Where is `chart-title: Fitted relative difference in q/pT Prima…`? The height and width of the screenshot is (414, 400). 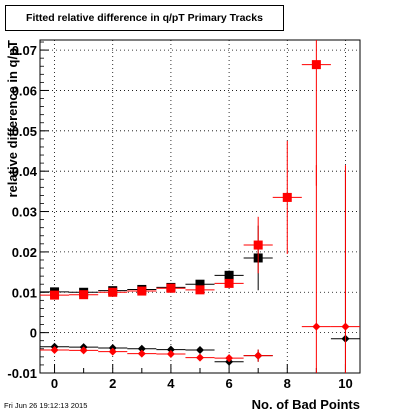
chart-title: Fitted relative difference in q/pT Prima… is located at coordinates (144, 18).